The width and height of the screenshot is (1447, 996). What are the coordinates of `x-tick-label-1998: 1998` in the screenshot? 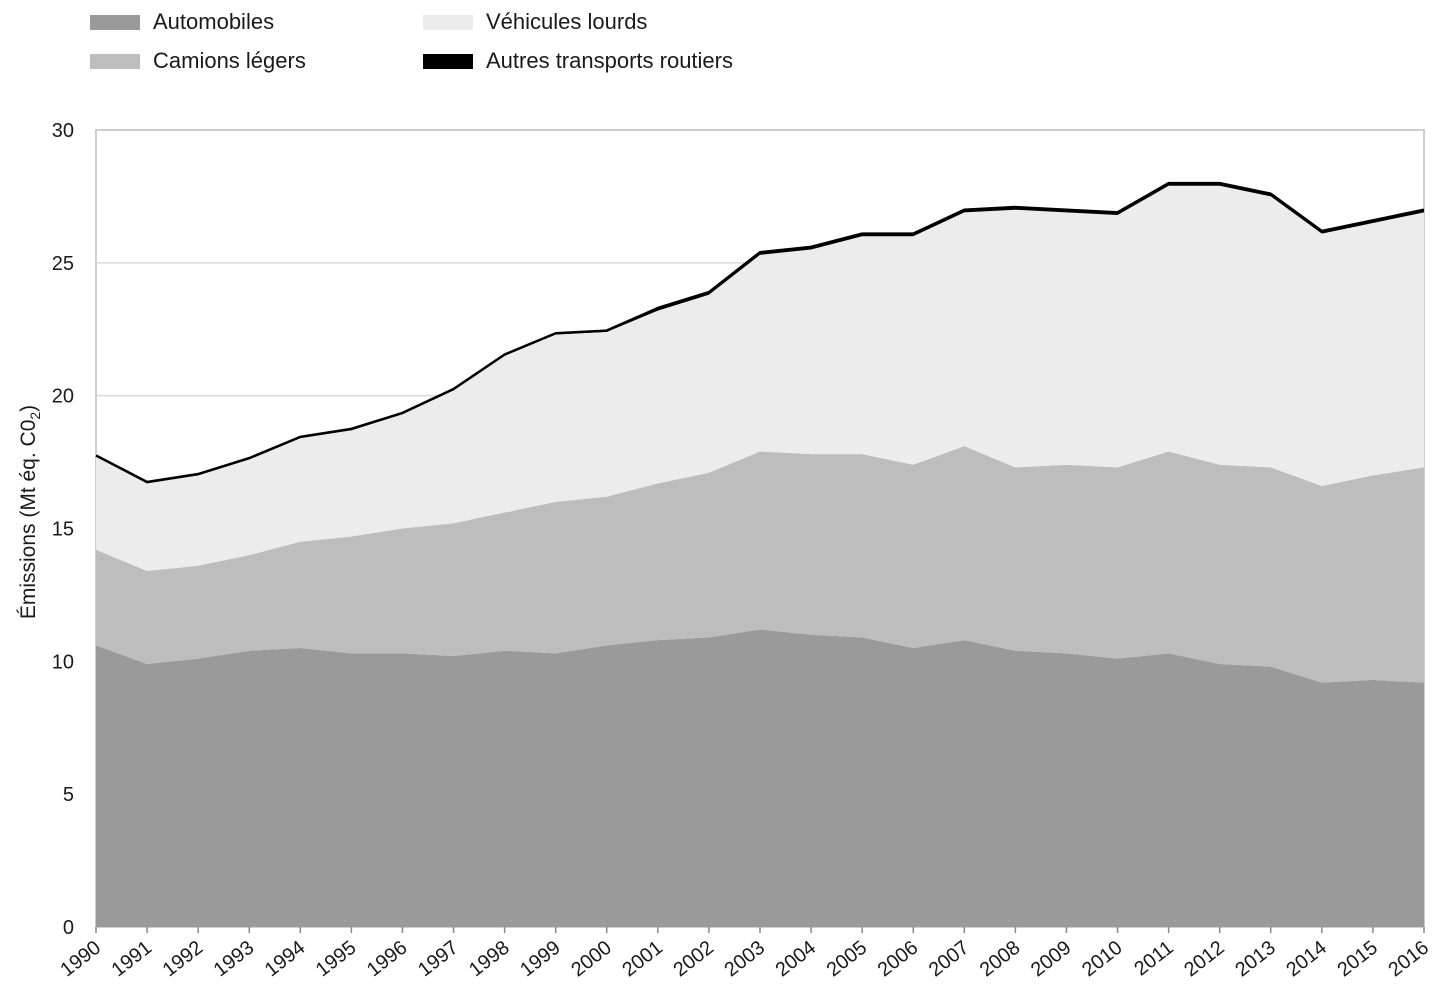 It's located at (489, 959).